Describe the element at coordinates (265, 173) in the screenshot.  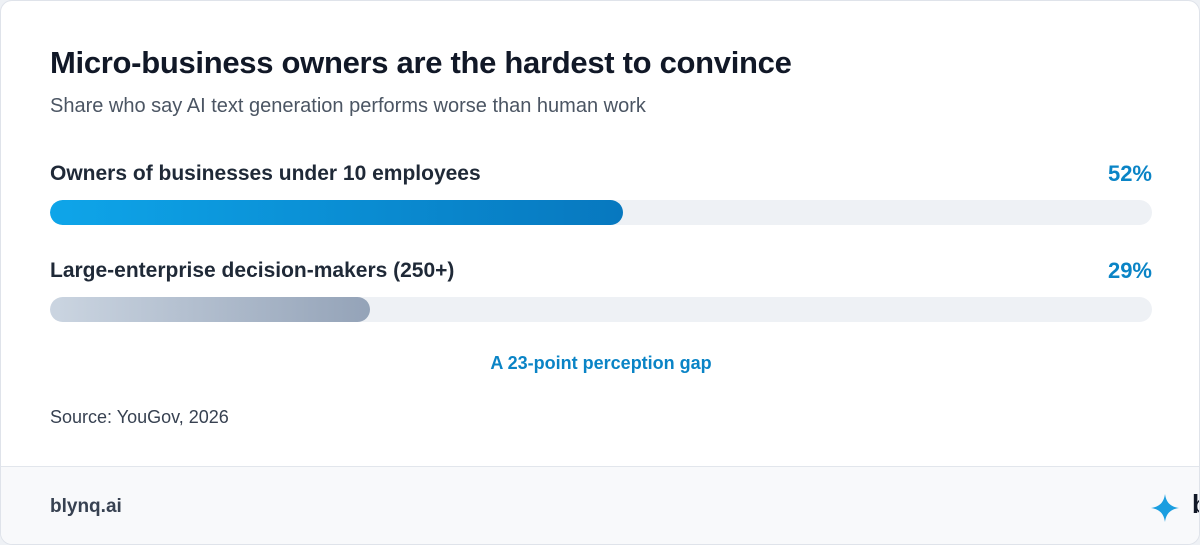
I see `bar-label: Owners of businesses under 10 employees` at that location.